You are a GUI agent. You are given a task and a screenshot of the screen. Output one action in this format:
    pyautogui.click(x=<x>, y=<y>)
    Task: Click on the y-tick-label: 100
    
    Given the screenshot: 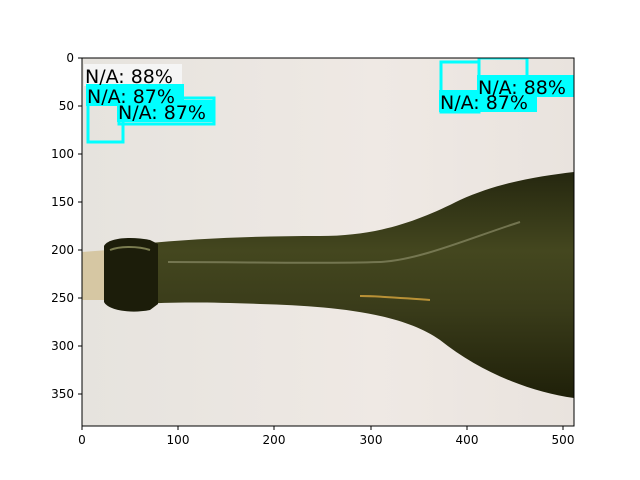 What is the action you would take?
    pyautogui.click(x=62, y=154)
    